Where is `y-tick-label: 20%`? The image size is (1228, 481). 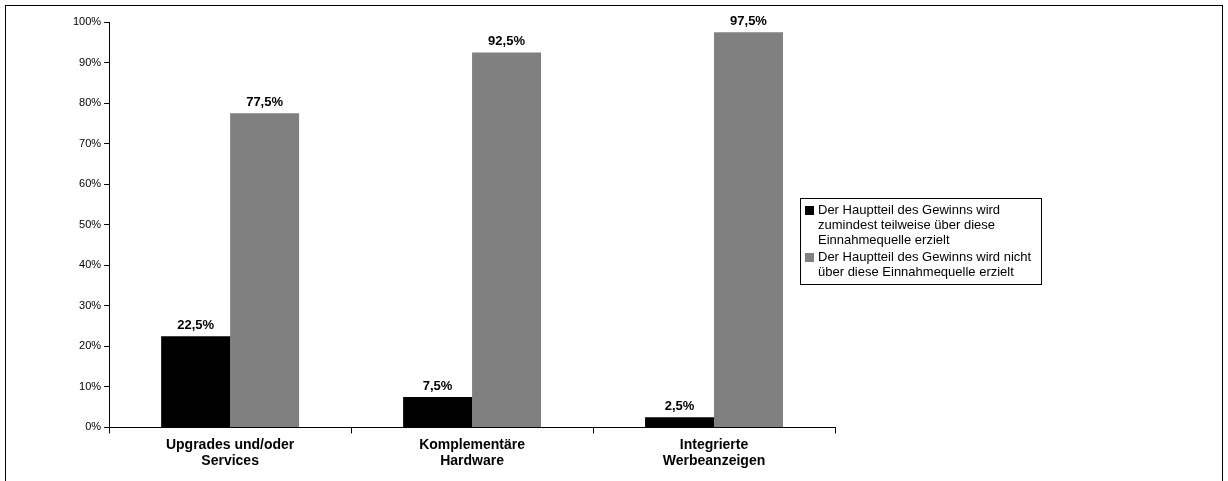
y-tick-label: 20% is located at coordinates (90, 345).